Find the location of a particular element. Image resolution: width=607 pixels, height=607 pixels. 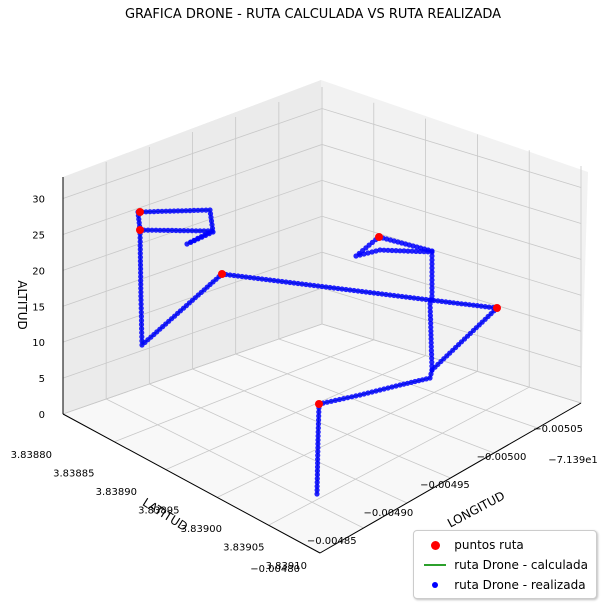

z-tick-label: 20 is located at coordinates (38, 271).